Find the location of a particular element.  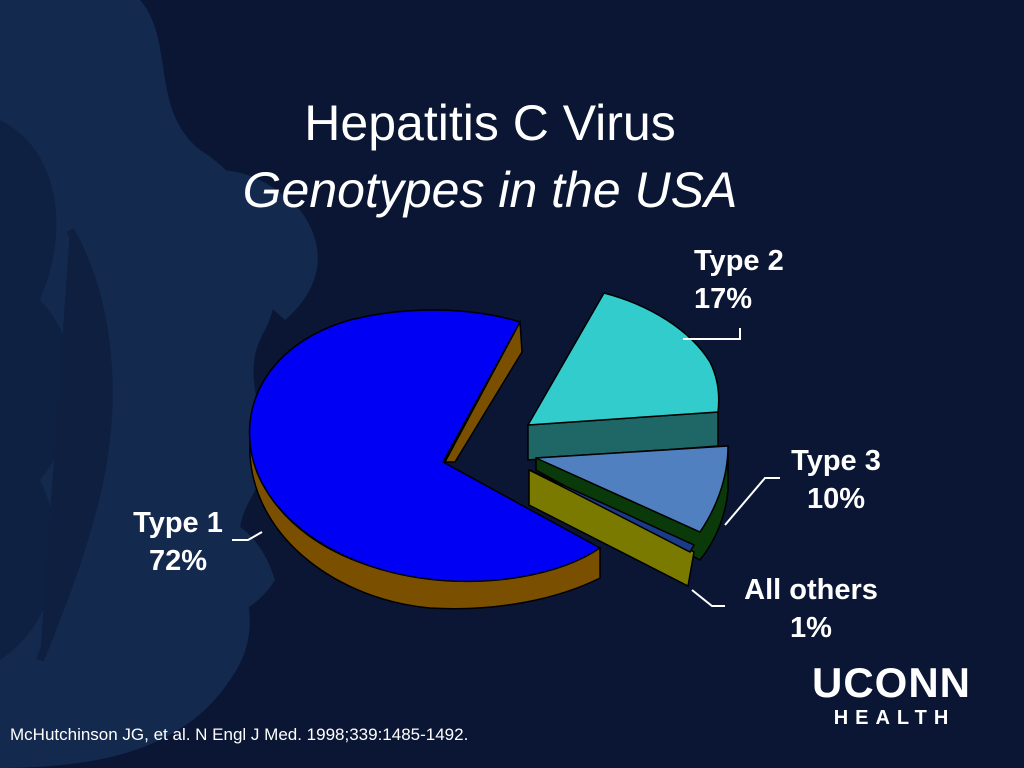

label-type-3-value: 10% is located at coordinates (836, 499).